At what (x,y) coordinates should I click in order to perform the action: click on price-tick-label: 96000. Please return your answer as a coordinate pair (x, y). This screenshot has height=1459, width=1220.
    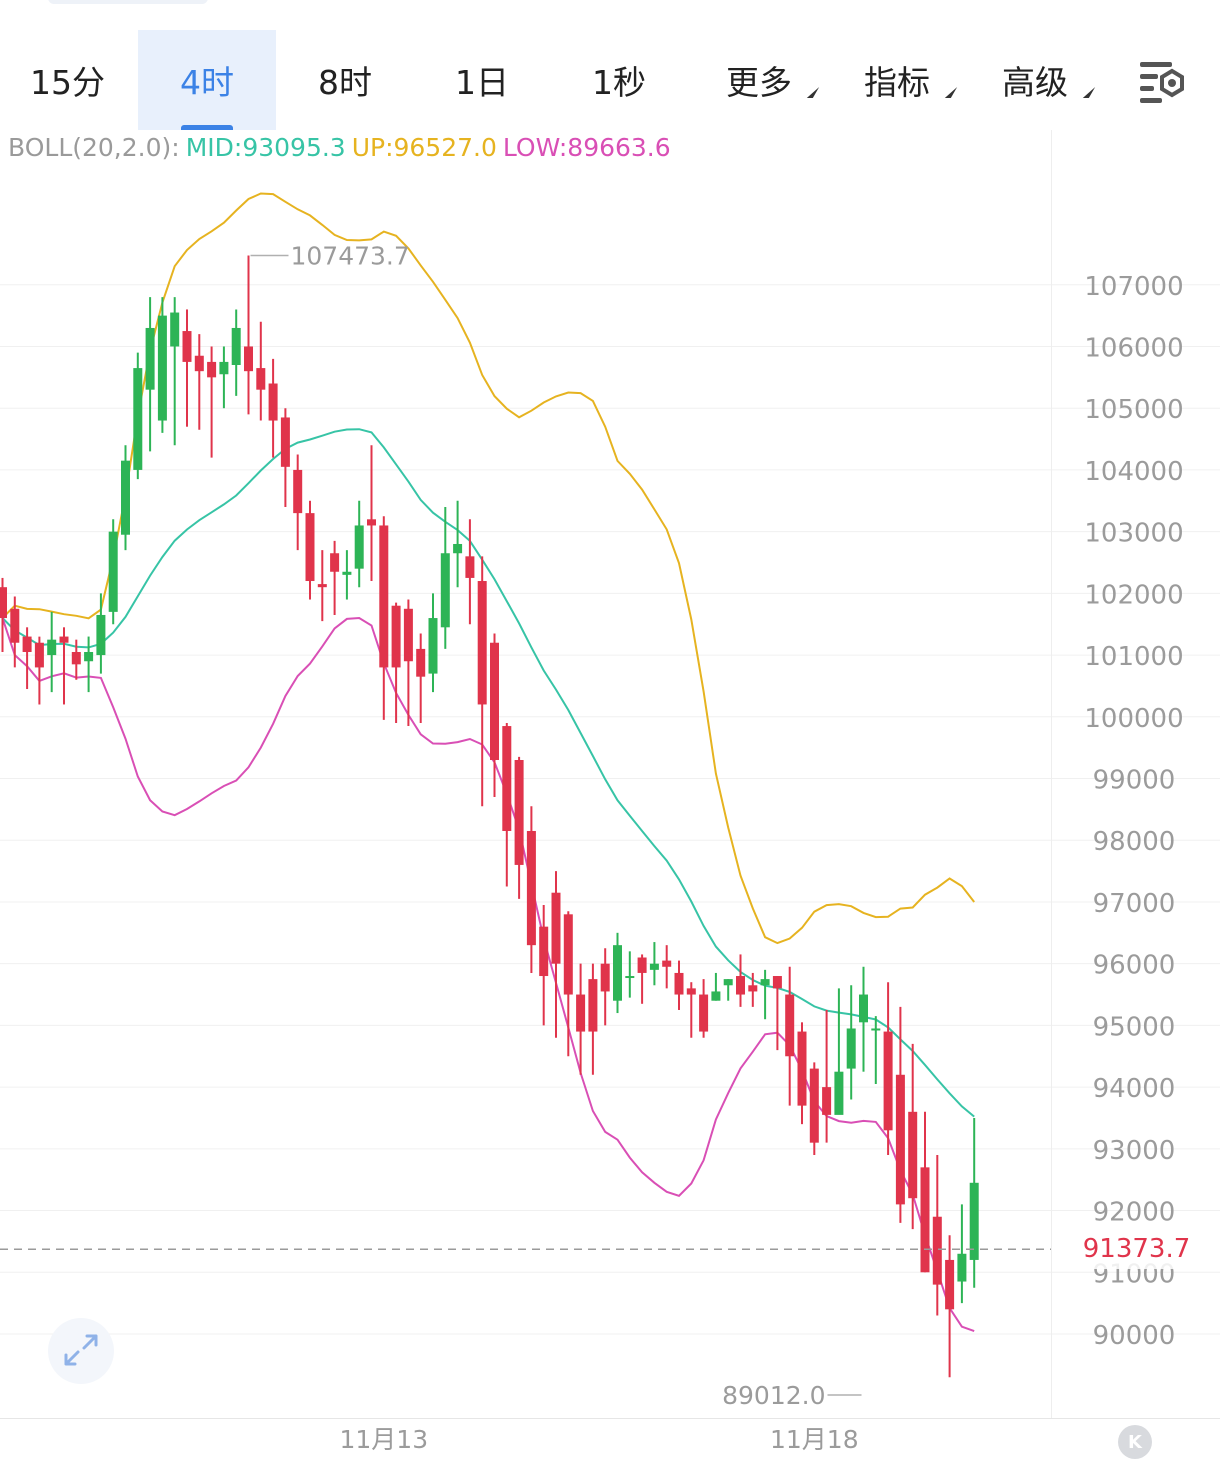
    Looking at the image, I should click on (1134, 966).